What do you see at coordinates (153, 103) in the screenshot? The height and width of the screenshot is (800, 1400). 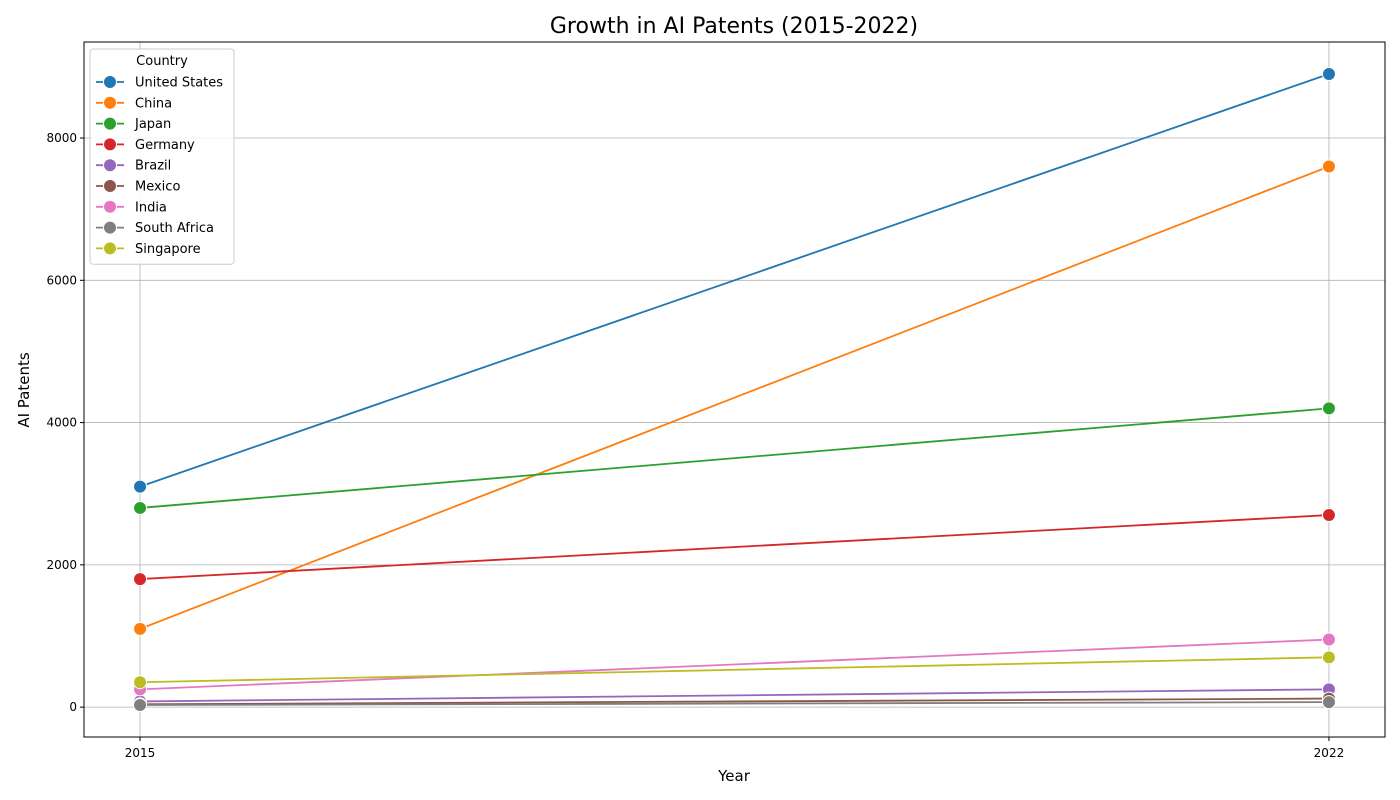 I see `legend-label-china: China` at bounding box center [153, 103].